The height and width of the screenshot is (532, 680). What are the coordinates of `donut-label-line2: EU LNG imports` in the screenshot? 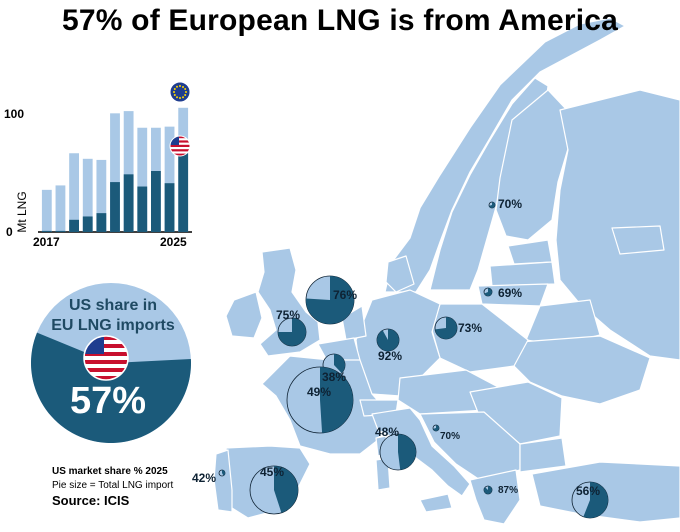 It's located at (113, 325).